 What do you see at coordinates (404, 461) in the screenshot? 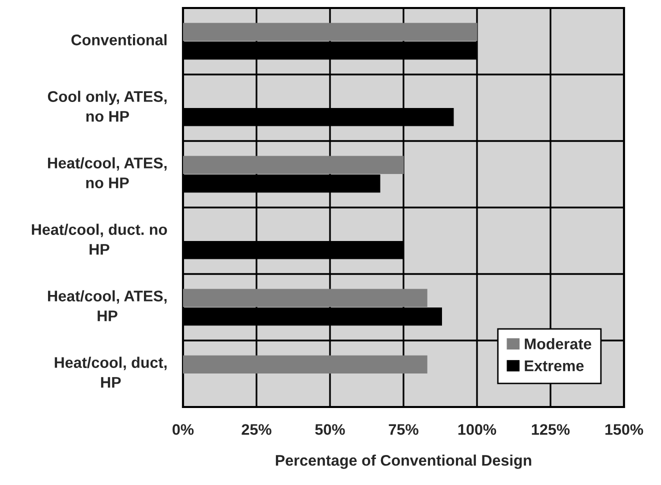
I see `x-axis-title: Percentage of Conventional Design` at bounding box center [404, 461].